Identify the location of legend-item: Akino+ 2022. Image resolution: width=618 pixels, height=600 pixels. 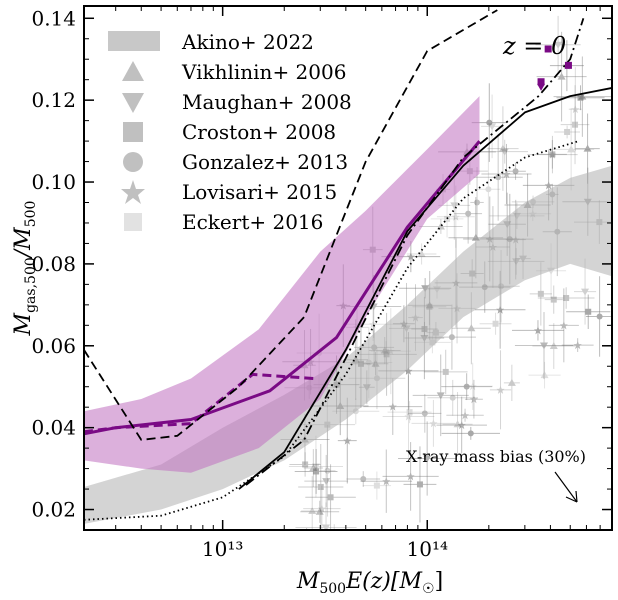
(211, 42).